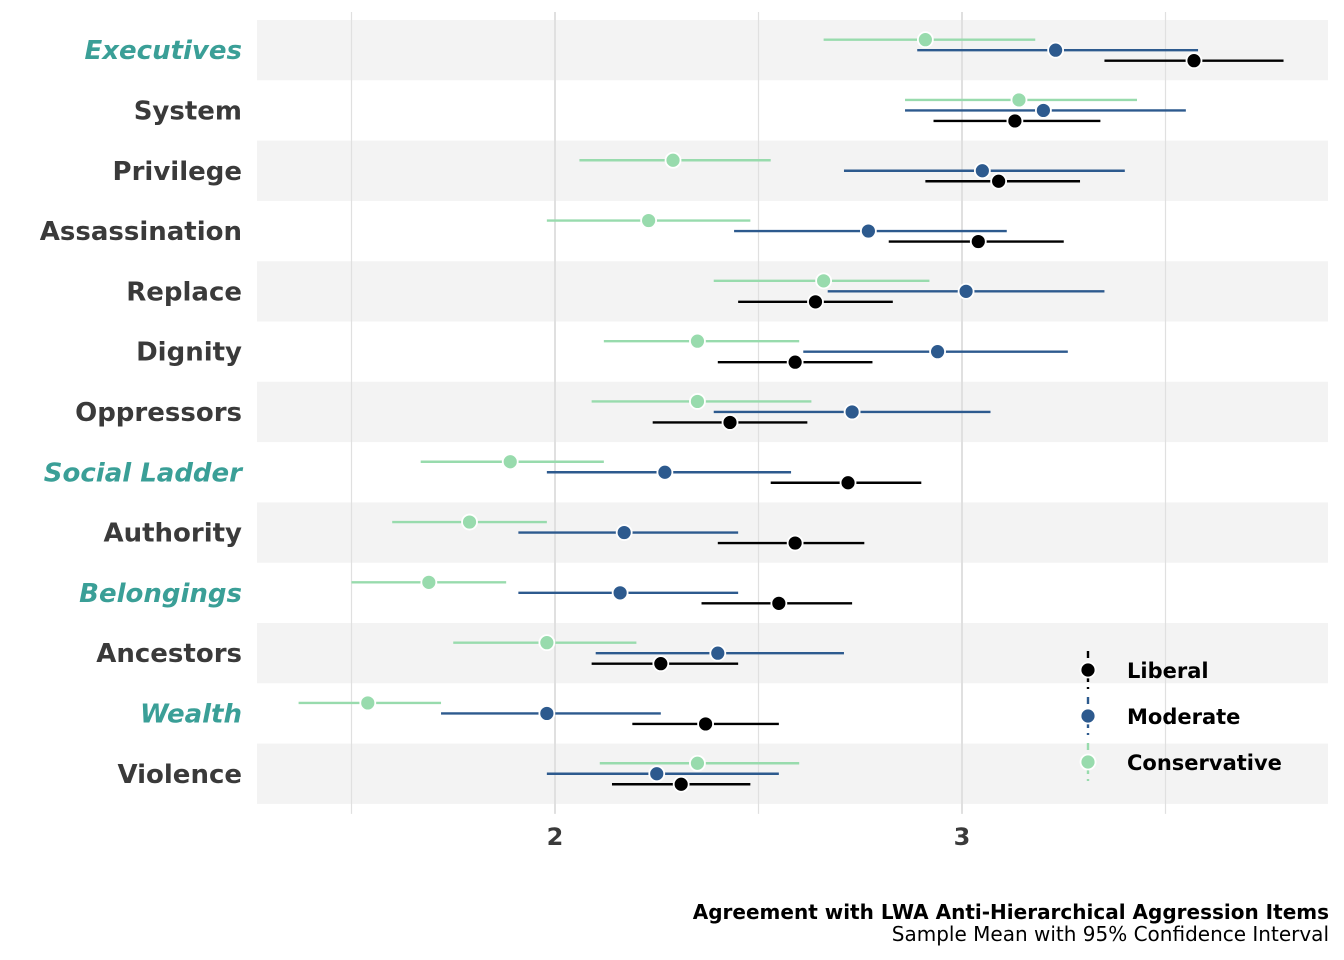  Describe the element at coordinates (1110, 934) in the screenshot. I see `chart-subtitle: Sample Mean with 95% Confidence Interval` at that location.